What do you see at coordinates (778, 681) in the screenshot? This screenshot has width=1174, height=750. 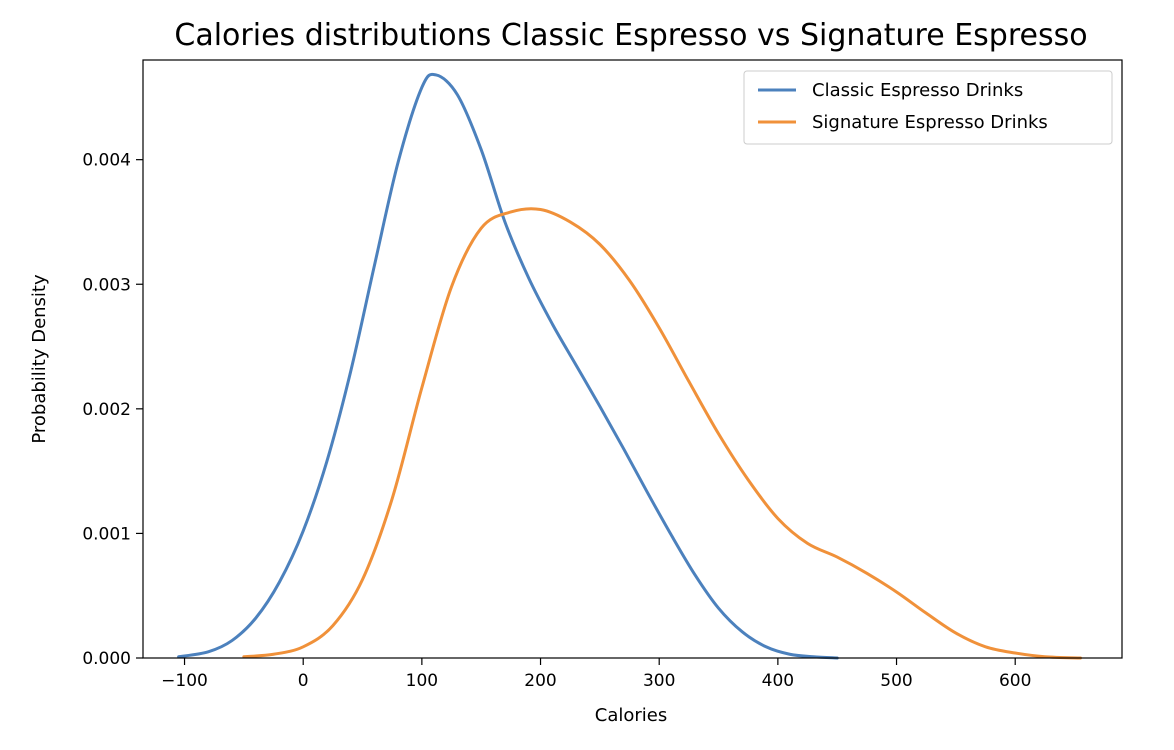 I see `x-tick-label: 400` at bounding box center [778, 681].